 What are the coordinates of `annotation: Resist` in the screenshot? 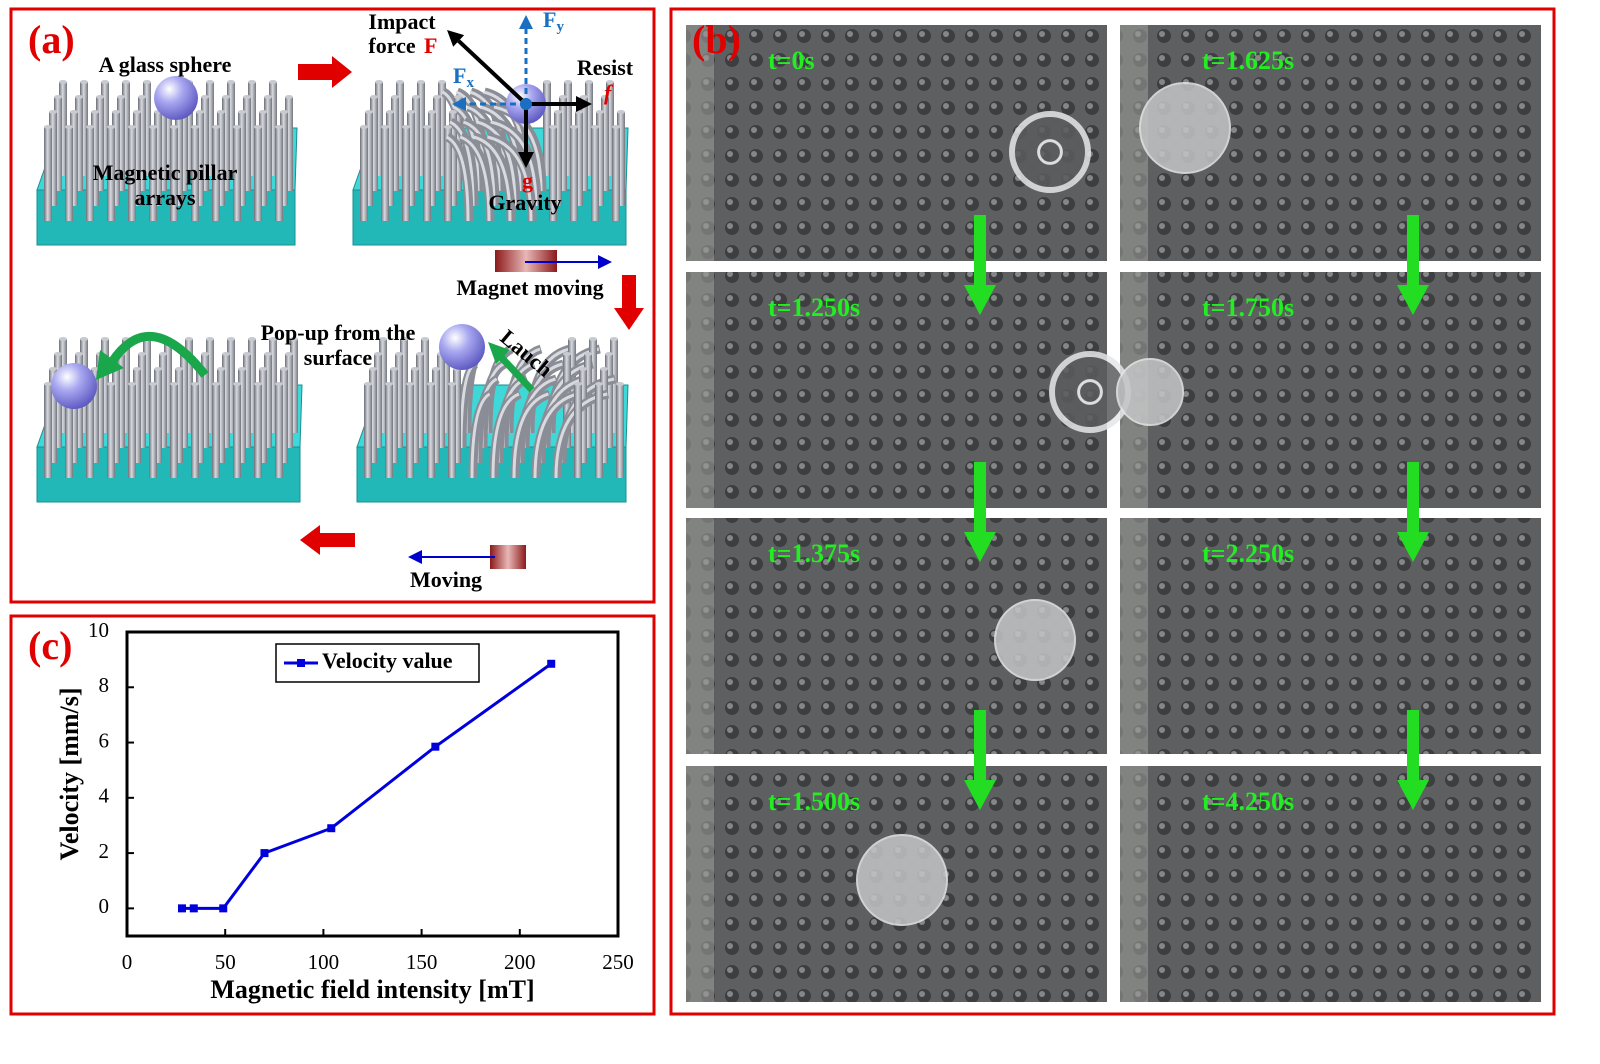 It's located at (605, 67).